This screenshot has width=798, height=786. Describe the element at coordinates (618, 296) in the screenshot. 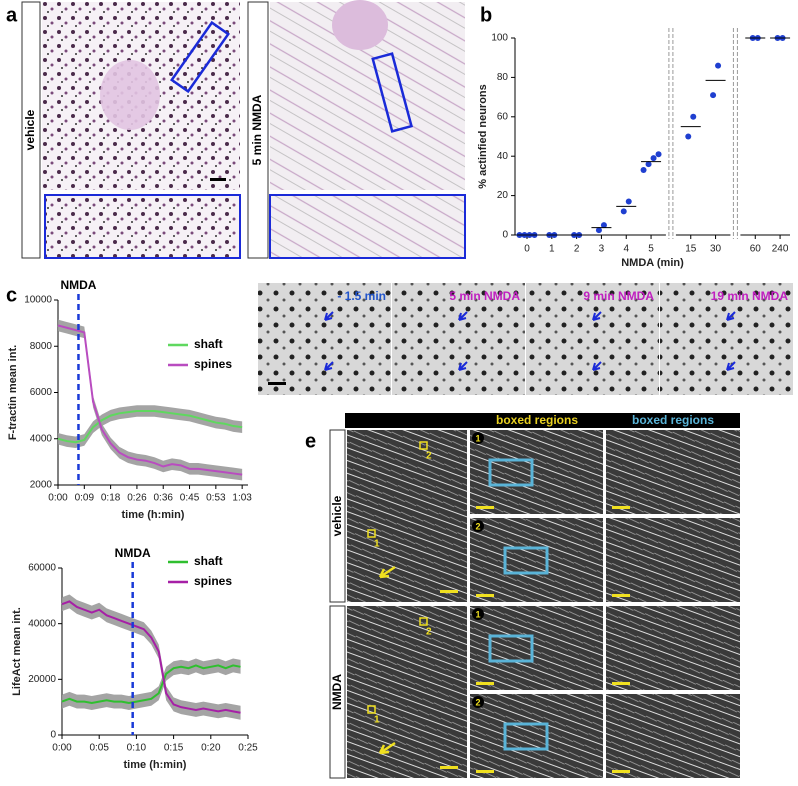

I see `timepoint-label: 9 min NMDA` at that location.